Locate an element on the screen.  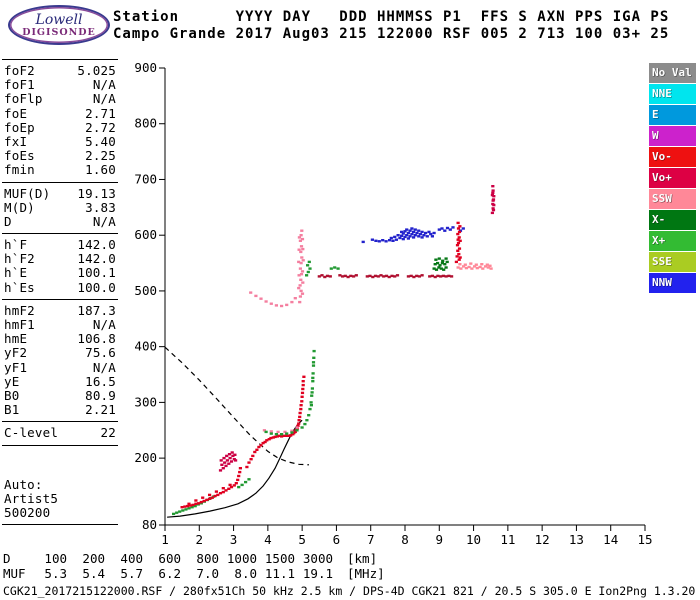
parameter-label: B1 is located at coordinates (12, 410).